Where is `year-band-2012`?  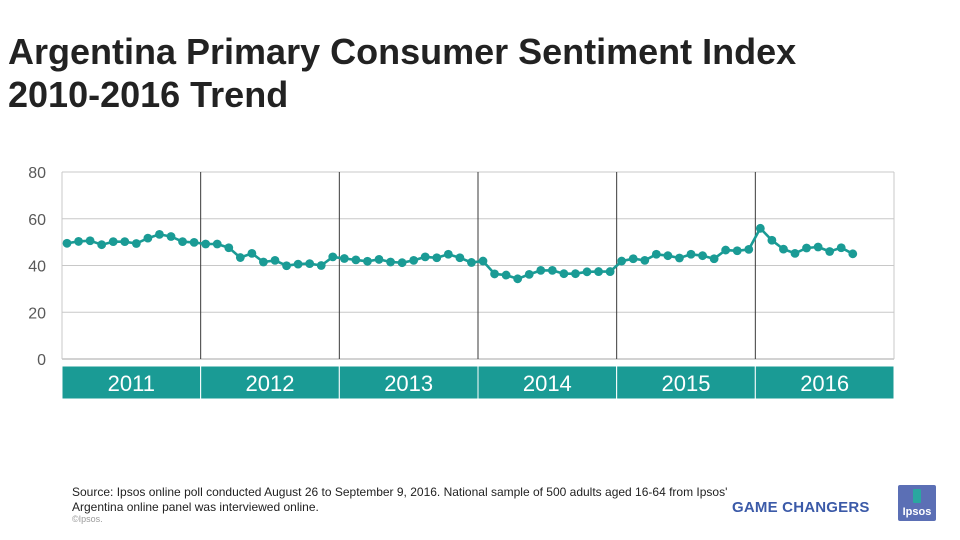 year-band-2012 is located at coordinates (270, 382).